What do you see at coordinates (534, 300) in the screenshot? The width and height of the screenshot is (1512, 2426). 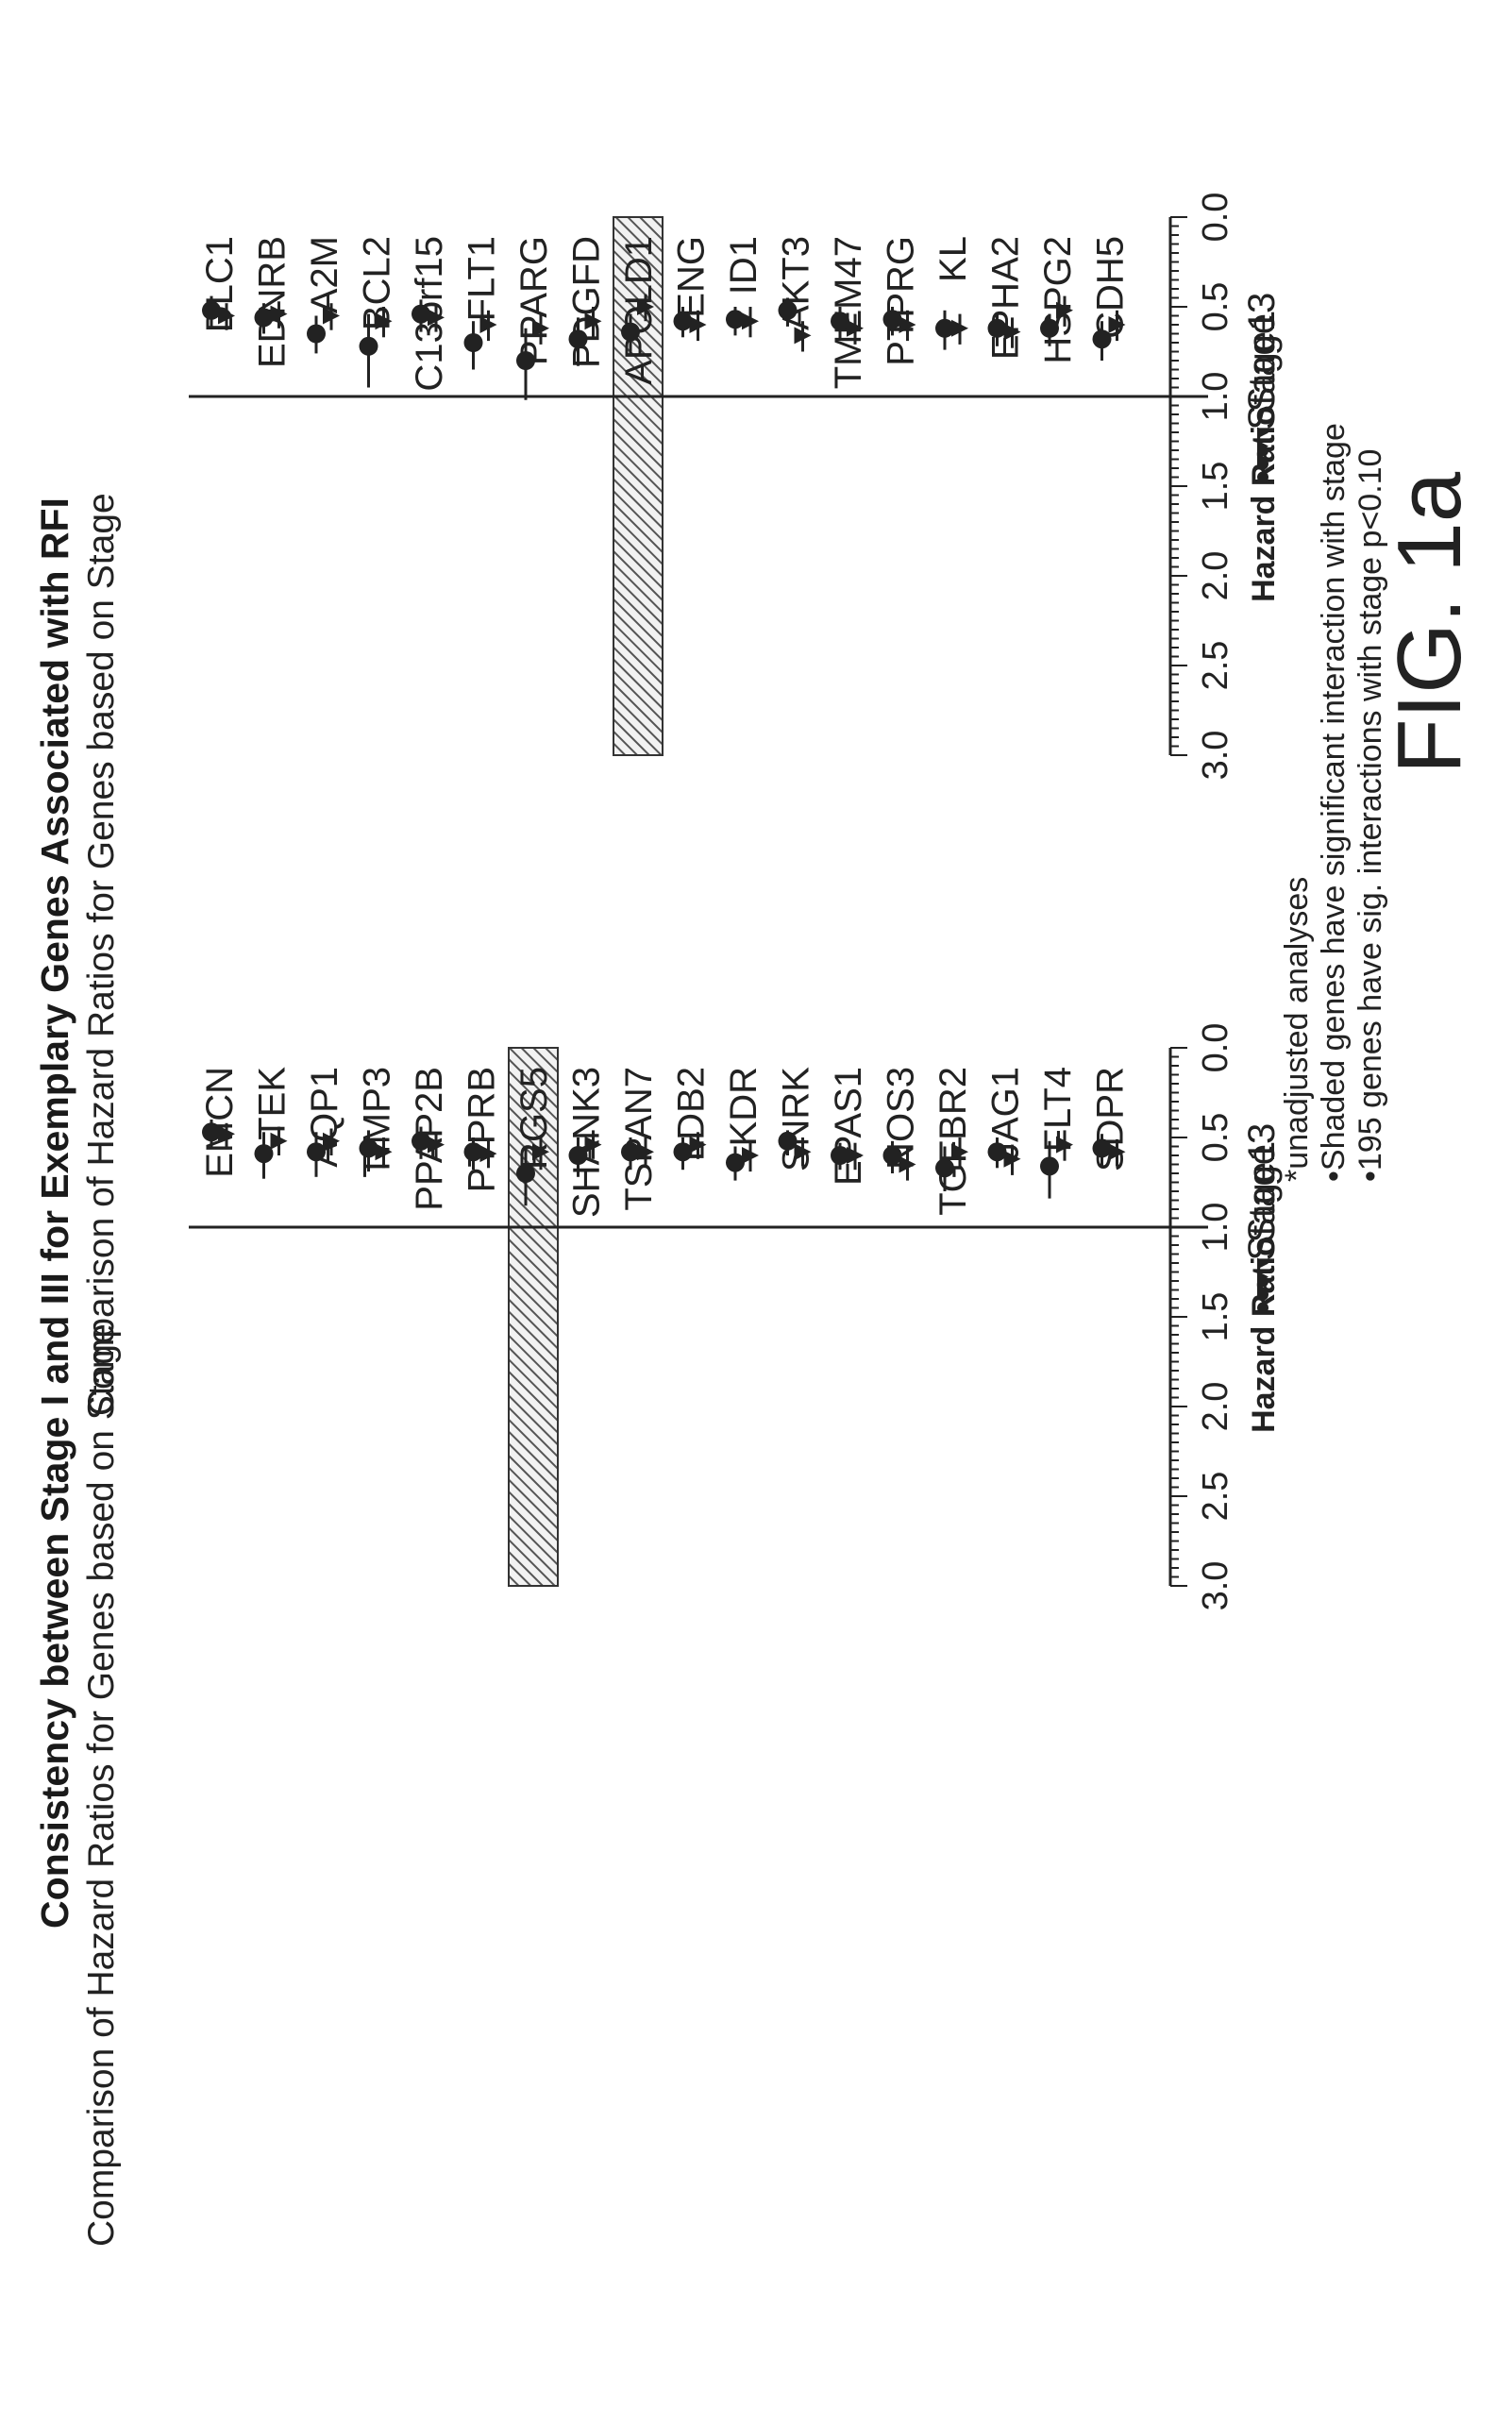 I see `gene-label: PPARG` at bounding box center [534, 300].